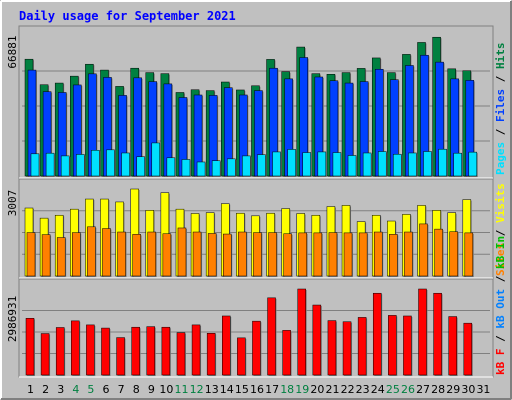 The width and height of the screenshot is (512, 400). What do you see at coordinates (30, 389) in the screenshot?
I see `day-label: 1` at bounding box center [30, 389].